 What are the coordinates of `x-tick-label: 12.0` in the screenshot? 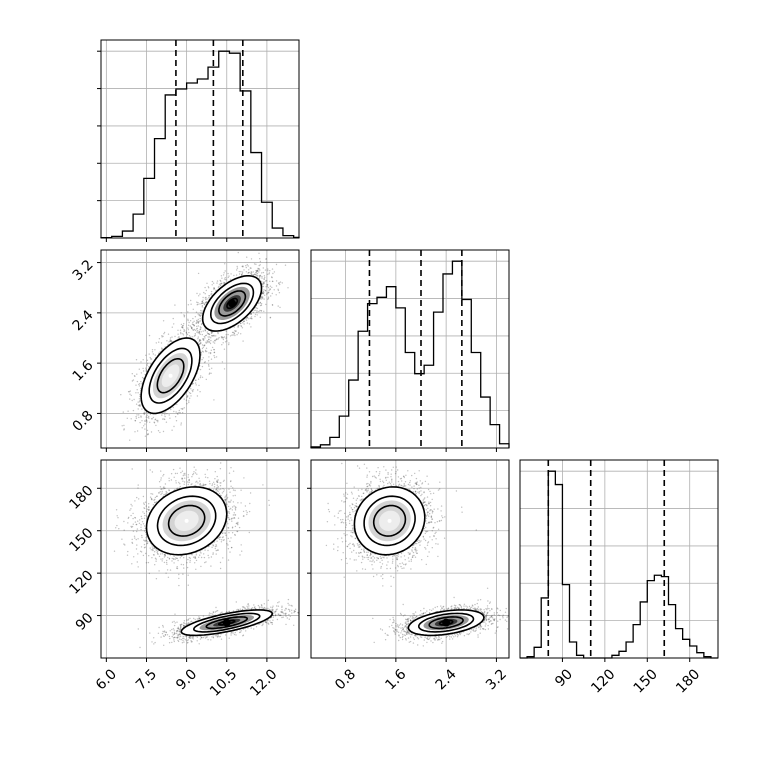 It's located at (263, 682).